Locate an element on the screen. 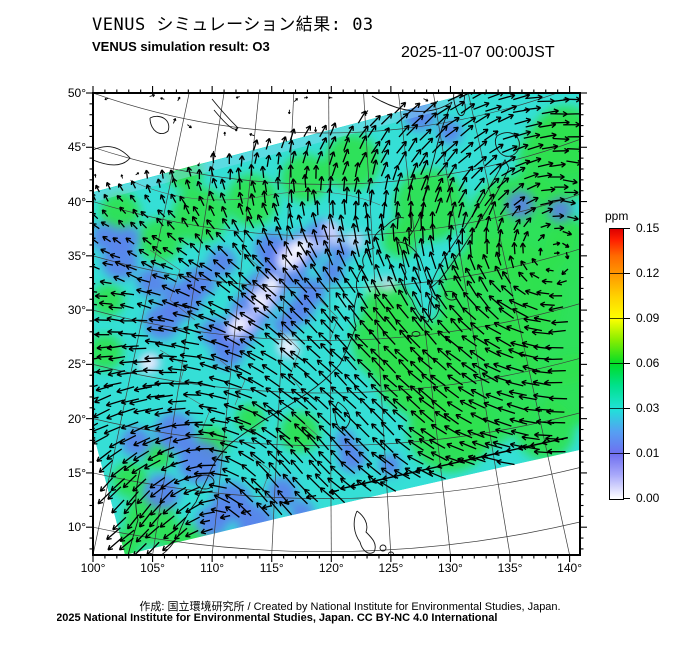  y-tick-label: 50° is located at coordinates (76, 93).